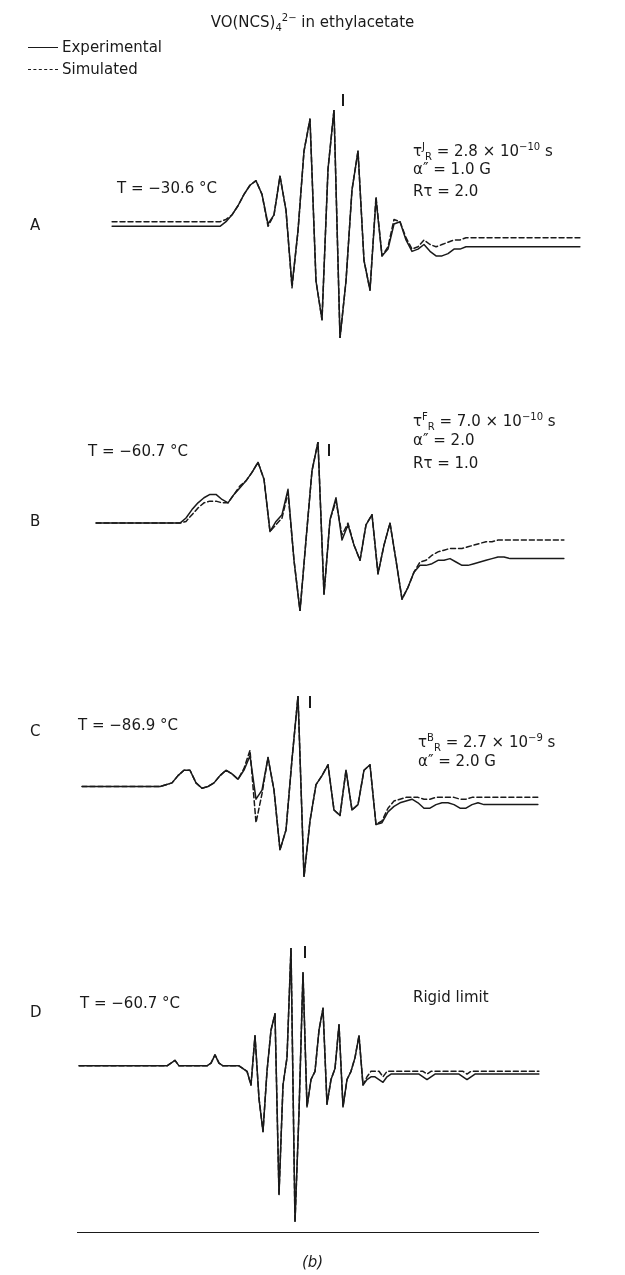  What do you see at coordinates (444, 440) in the screenshot?
I see `annotation: α″ = 2.0` at bounding box center [444, 440].